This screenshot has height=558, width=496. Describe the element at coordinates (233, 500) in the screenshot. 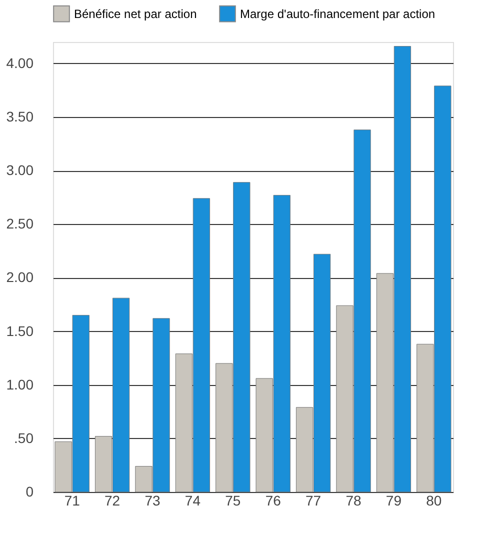

I see `x-tick-label: 75` at that location.